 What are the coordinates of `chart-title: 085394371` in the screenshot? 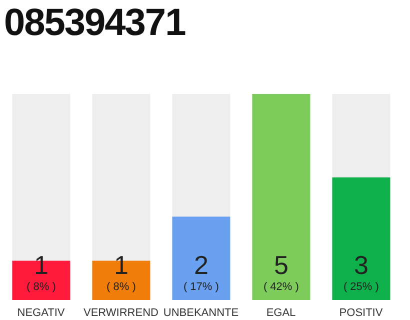 It's located at (95, 23).